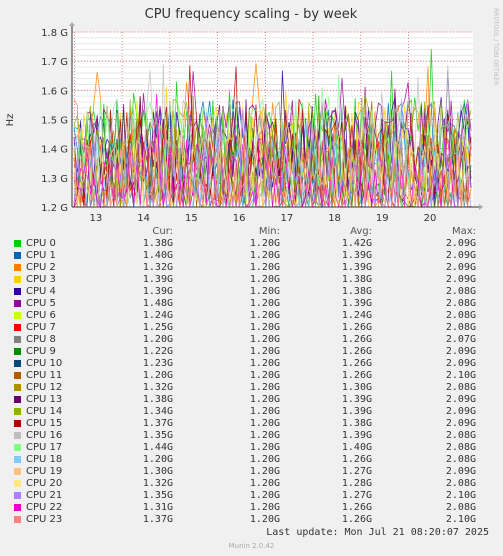 This screenshot has height=556, width=503. I want to click on y-tick-label: 1.2 G, so click(54, 208).